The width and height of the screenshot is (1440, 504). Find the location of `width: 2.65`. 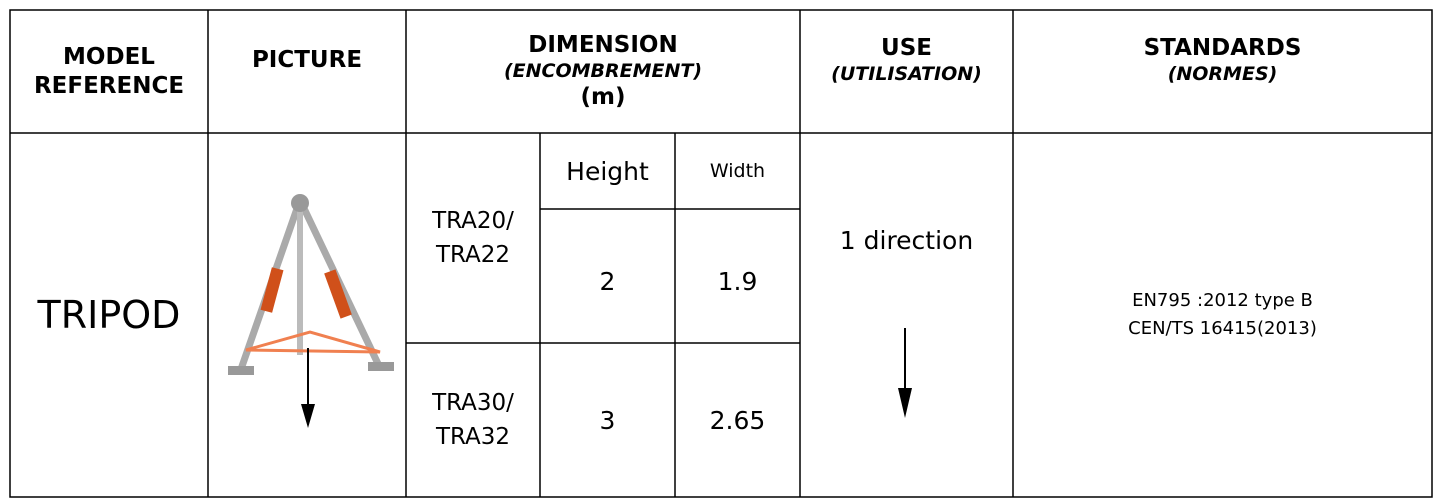

width: 2.65 is located at coordinates (737, 420).